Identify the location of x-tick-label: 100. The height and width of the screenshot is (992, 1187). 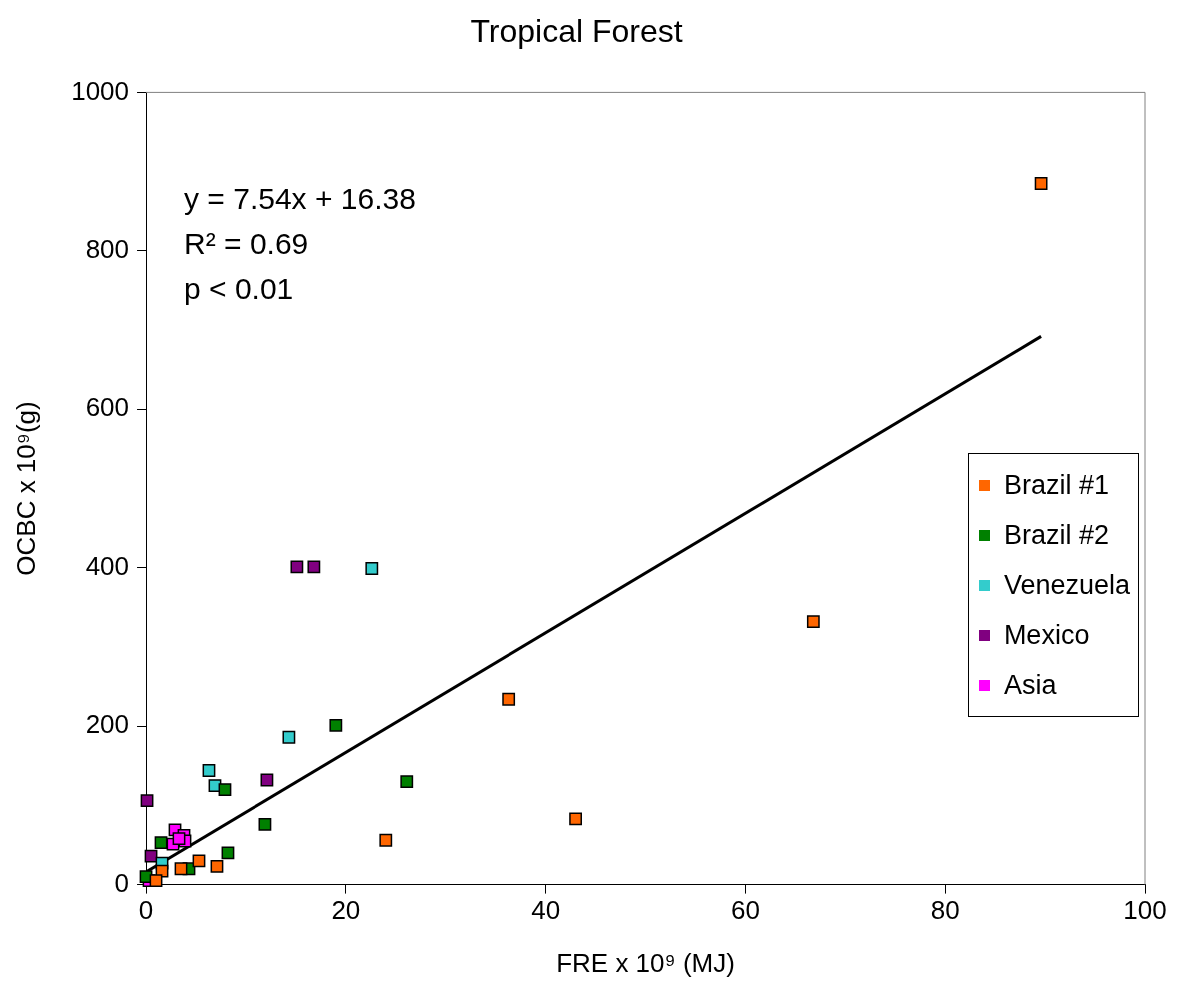
(1145, 910).